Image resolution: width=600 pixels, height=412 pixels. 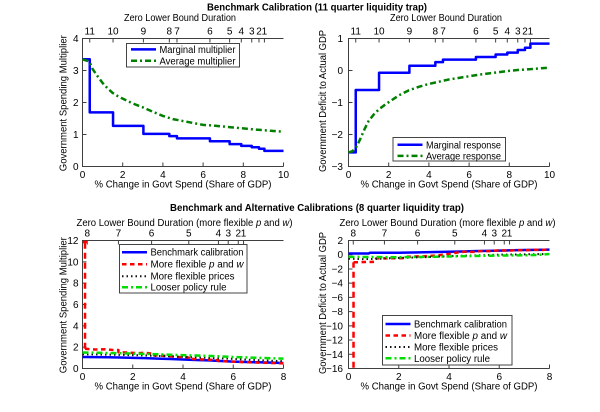 What do you see at coordinates (198, 50) in the screenshot?
I see `svg-text: Marginal multiplier` at bounding box center [198, 50].